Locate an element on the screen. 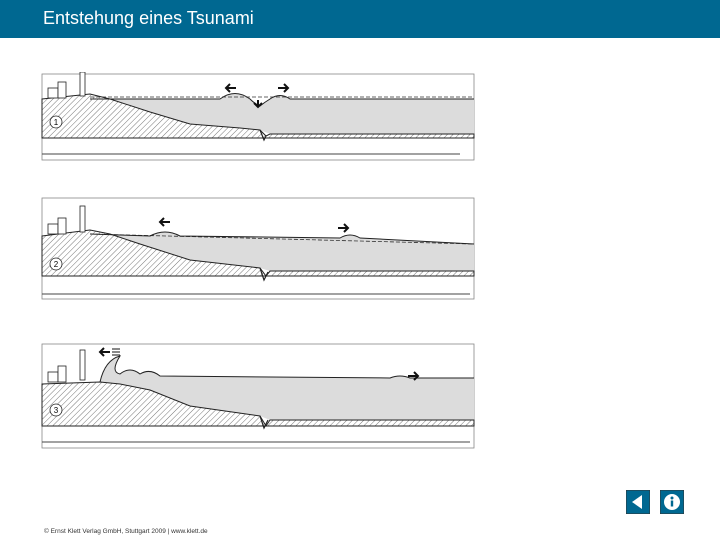 This screenshot has height=540, width=720. panel-number: 1 is located at coordinates (56, 122).